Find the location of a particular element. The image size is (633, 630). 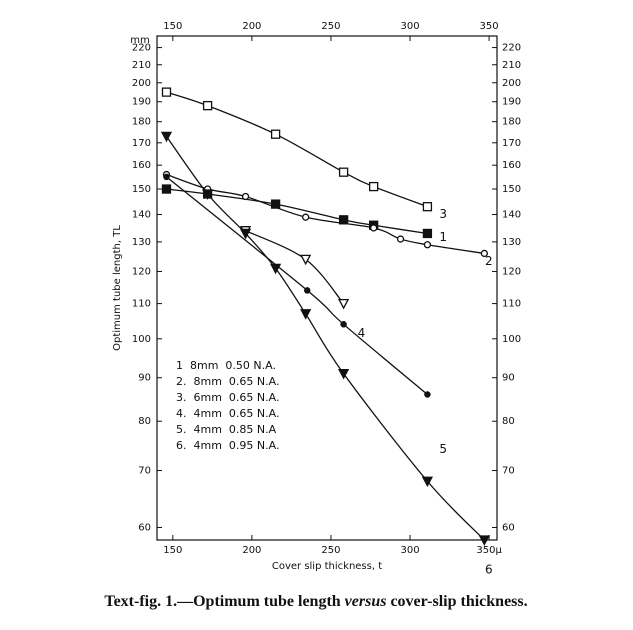

x-axis-label: Cover slip thickness, t is located at coordinates (327, 566).